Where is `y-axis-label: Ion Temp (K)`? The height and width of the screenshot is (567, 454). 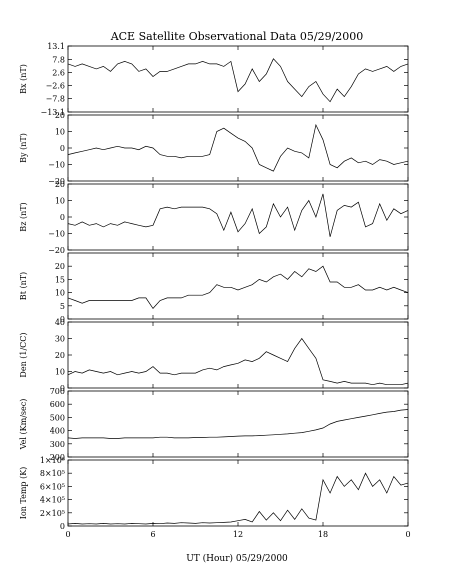
y-axis-label: Ion Temp (K) is located at coordinates (23, 493).